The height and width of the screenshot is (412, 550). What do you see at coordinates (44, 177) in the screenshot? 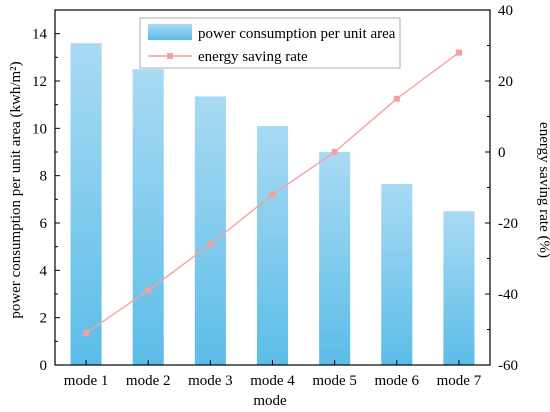
I see `y-left-tick-label: 8` at bounding box center [44, 177].